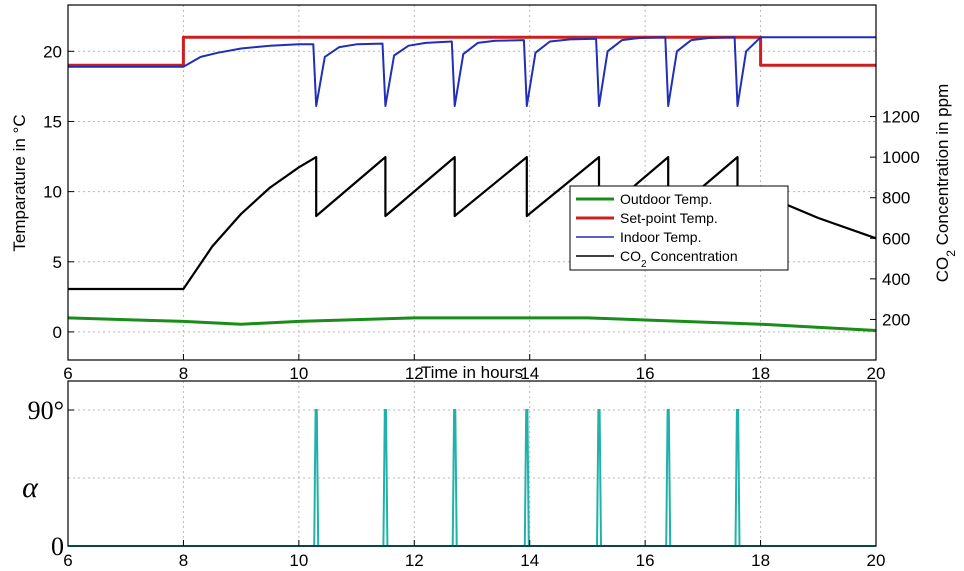  What do you see at coordinates (414, 560) in the screenshot?
I see `bottom-x-tick-label: 12` at bounding box center [414, 560].